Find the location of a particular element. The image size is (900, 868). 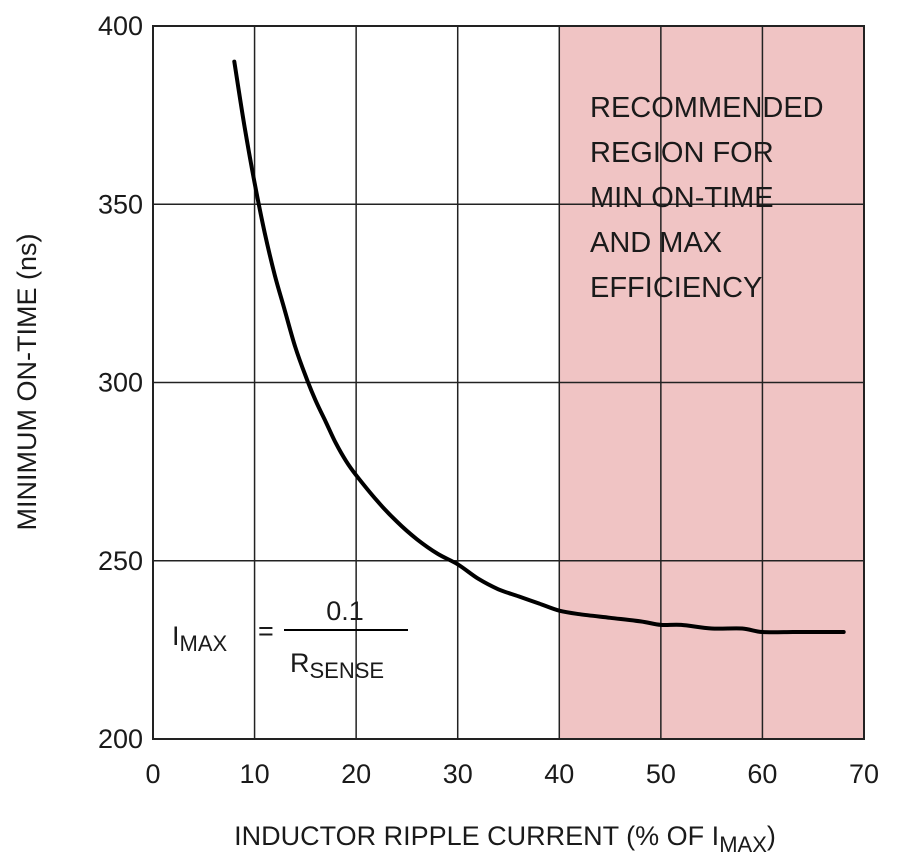

y-tick-label: 400 is located at coordinates (120, 26).